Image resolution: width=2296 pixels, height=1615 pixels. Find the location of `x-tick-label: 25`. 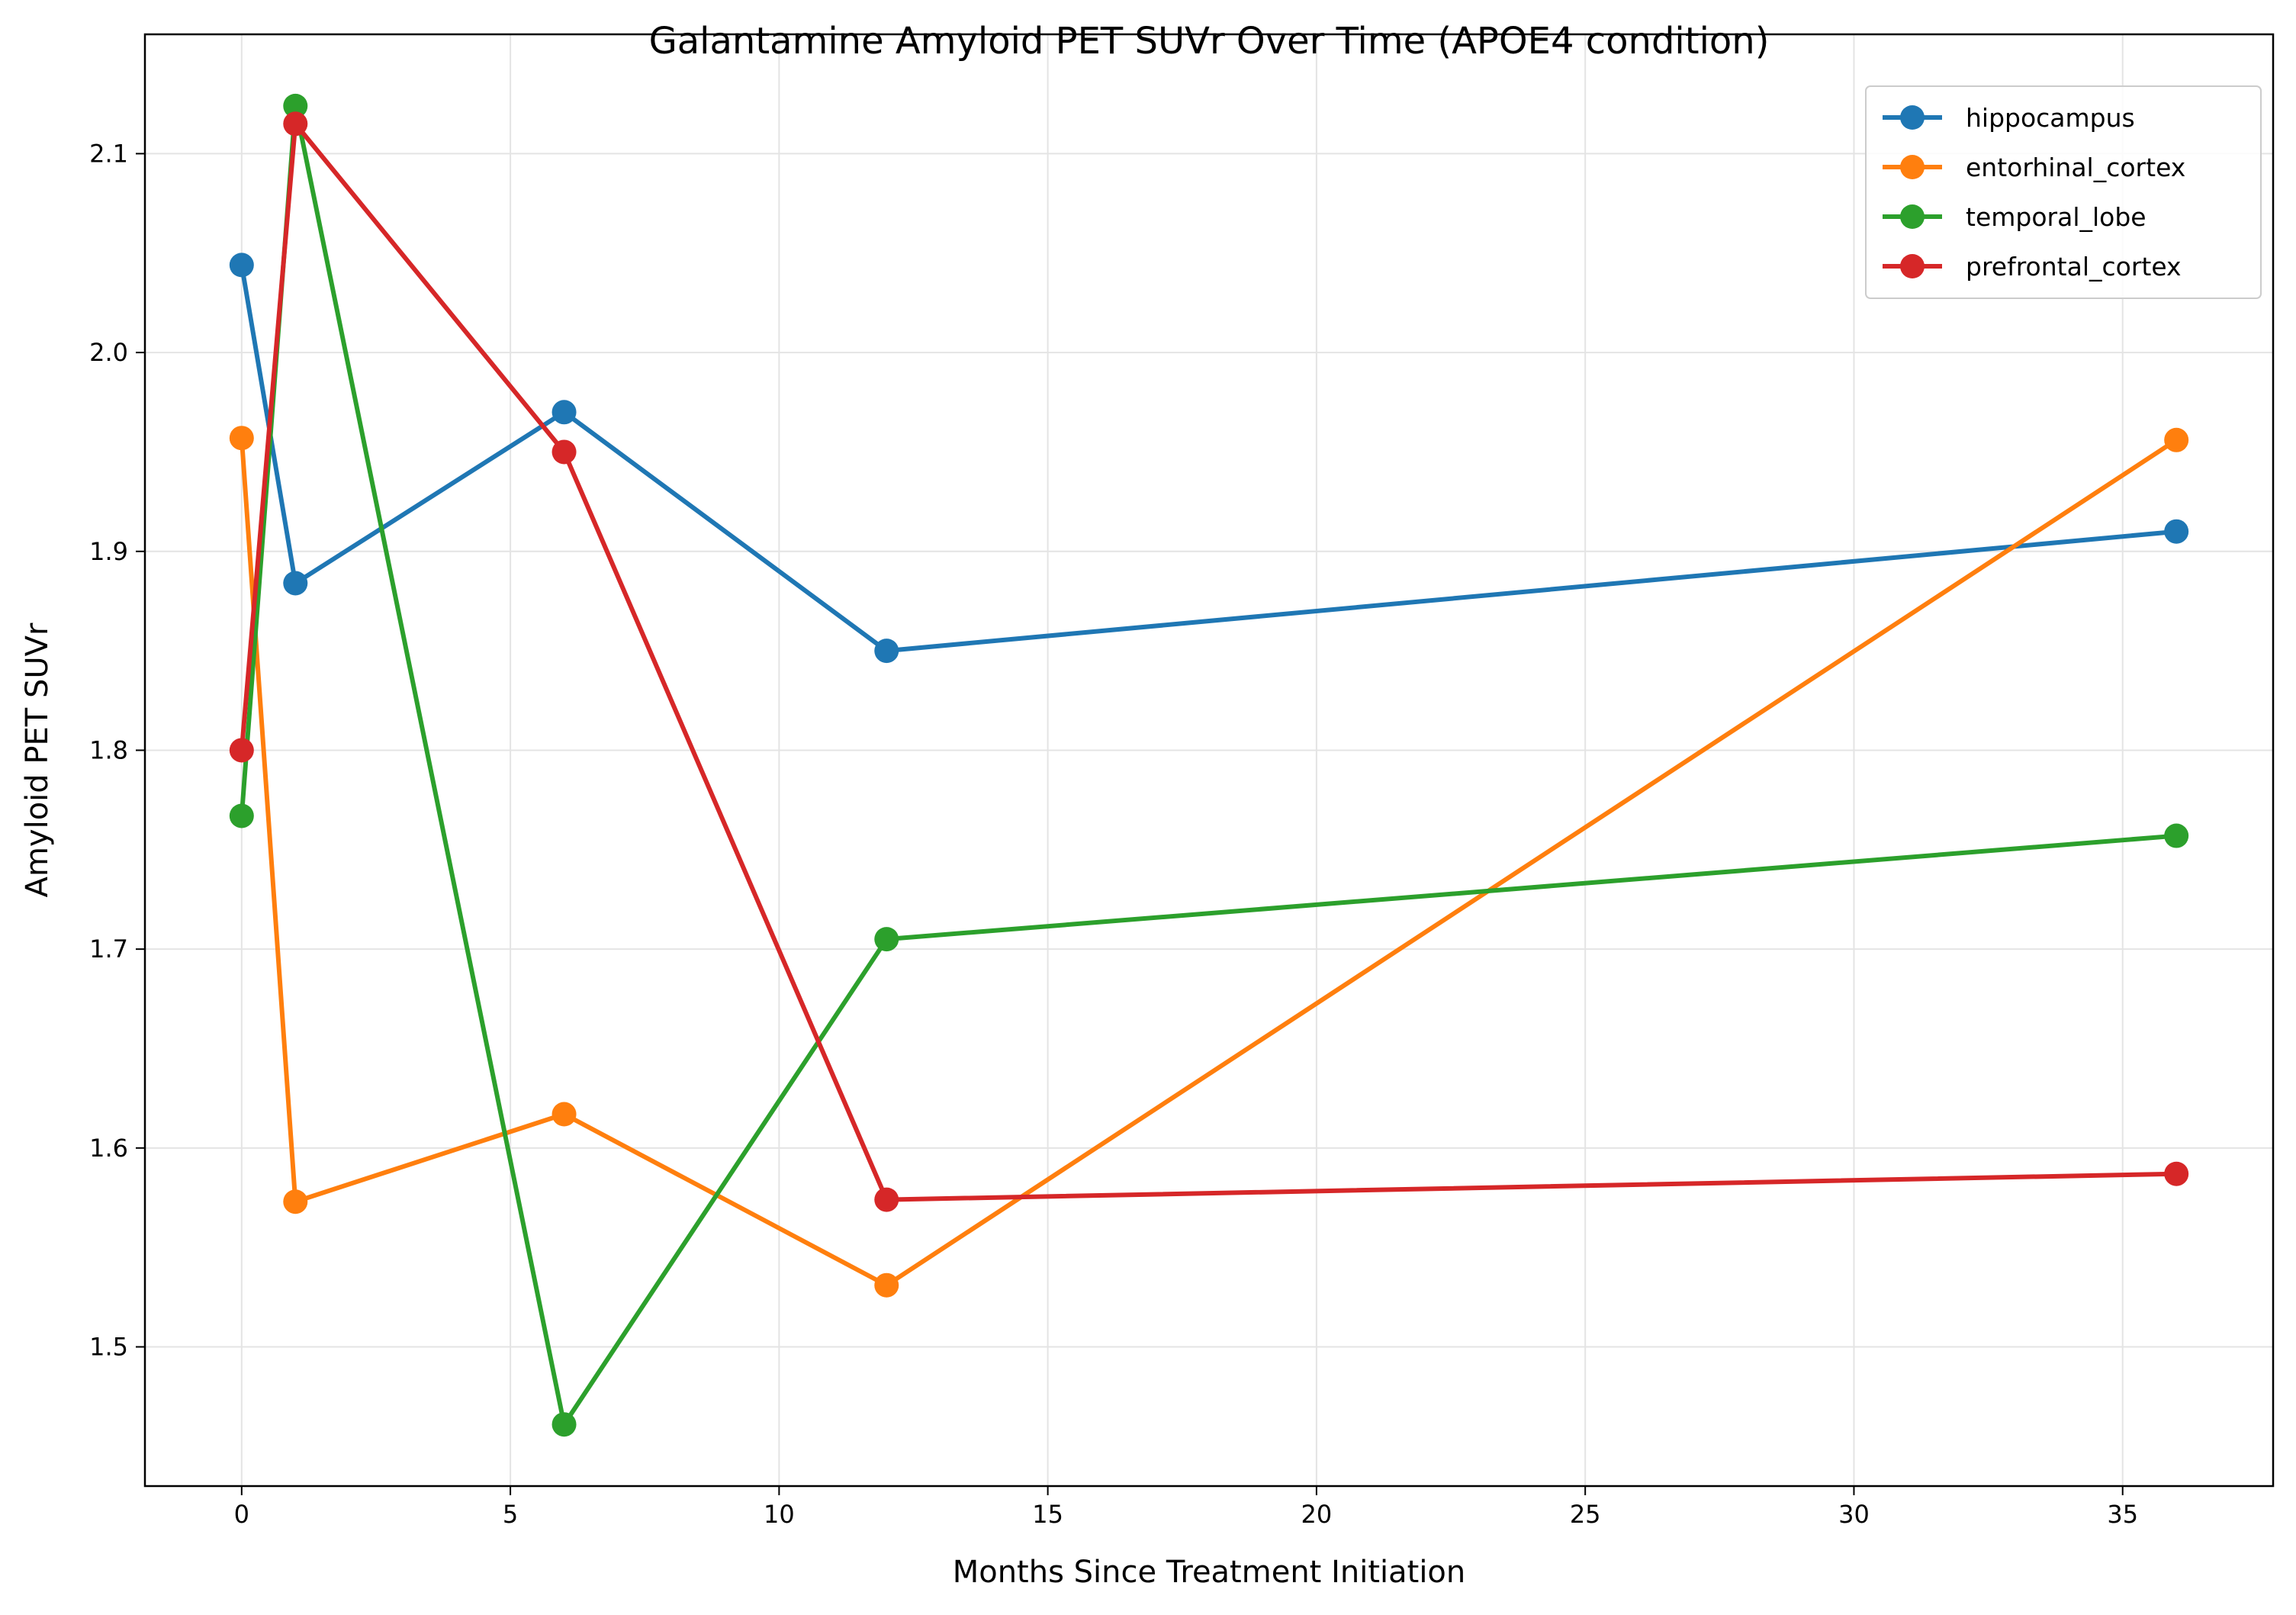

x-tick-label: 25 is located at coordinates (1586, 1514).